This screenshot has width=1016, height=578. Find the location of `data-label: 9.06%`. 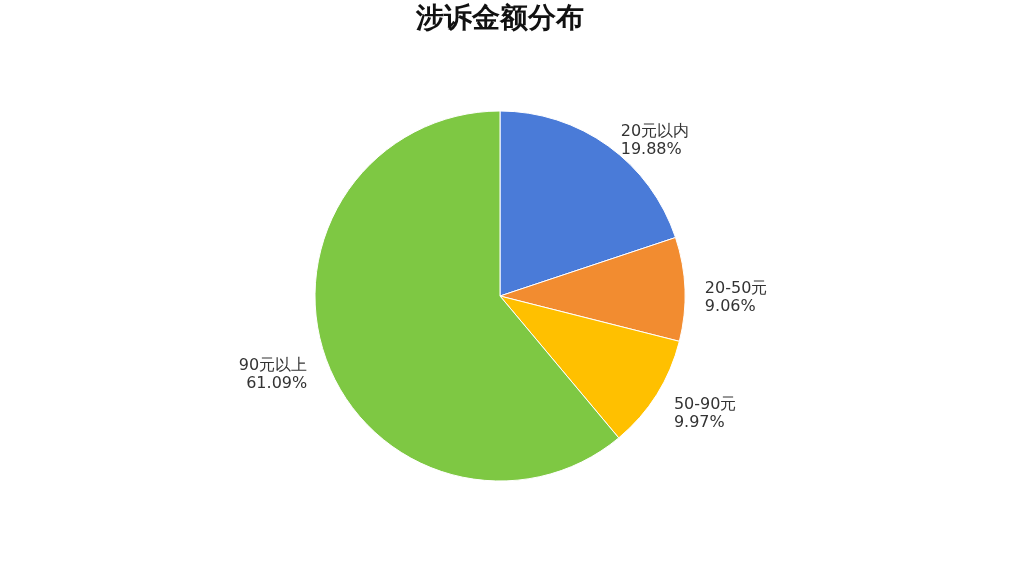

data-label: 9.06% is located at coordinates (730, 306).